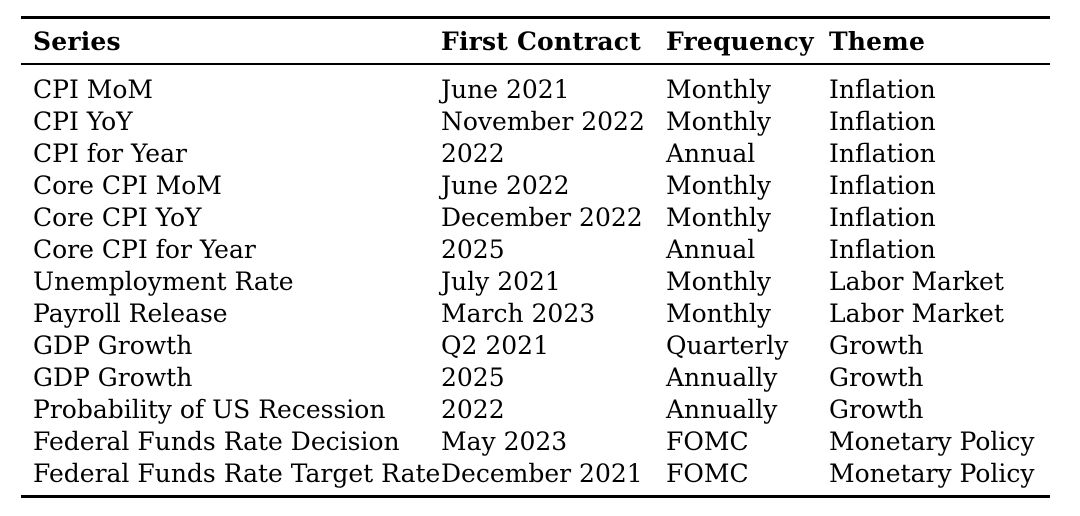 This screenshot has height=516, width=1080. What do you see at coordinates (83, 121) in the screenshot?
I see `cell-series: CPI YoY` at bounding box center [83, 121].